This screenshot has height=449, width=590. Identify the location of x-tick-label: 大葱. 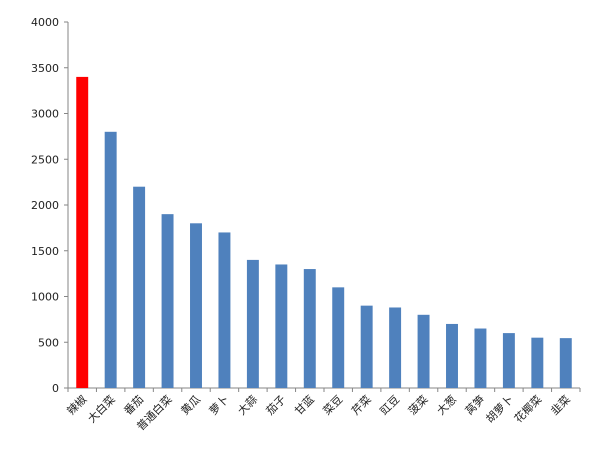
(446, 404).